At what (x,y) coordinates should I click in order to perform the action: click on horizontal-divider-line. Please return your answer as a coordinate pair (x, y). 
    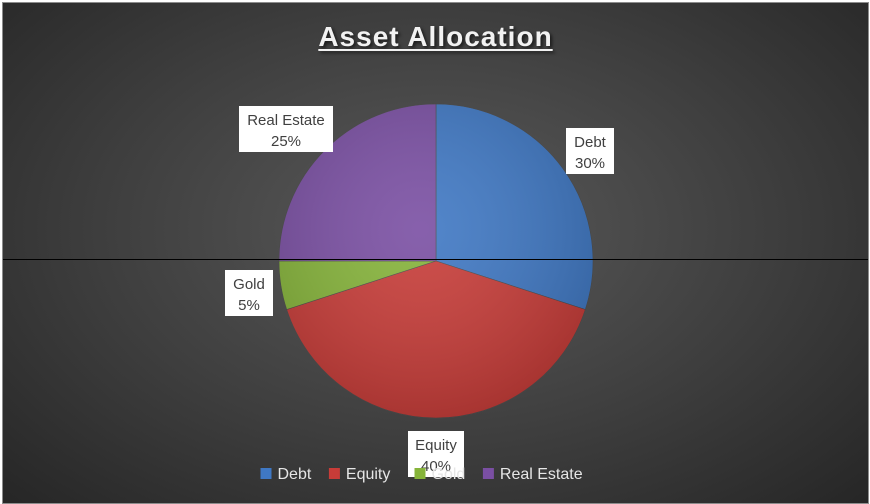
    Looking at the image, I should click on (435, 259).